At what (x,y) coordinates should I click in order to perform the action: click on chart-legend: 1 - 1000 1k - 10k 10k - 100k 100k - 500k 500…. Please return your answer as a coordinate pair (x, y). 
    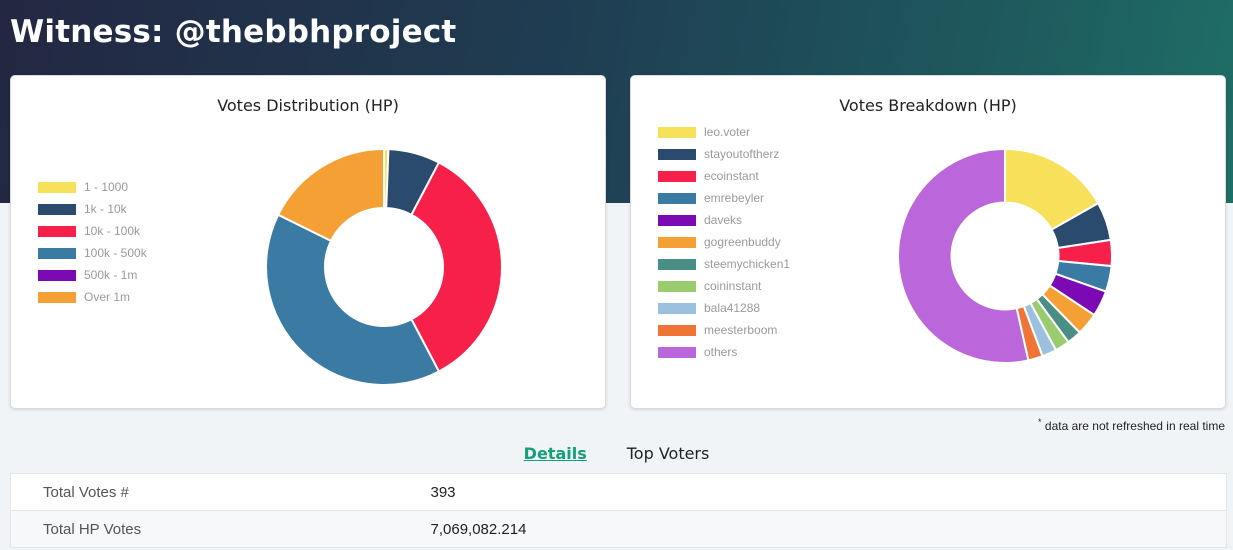
    Looking at the image, I should click on (92, 242).